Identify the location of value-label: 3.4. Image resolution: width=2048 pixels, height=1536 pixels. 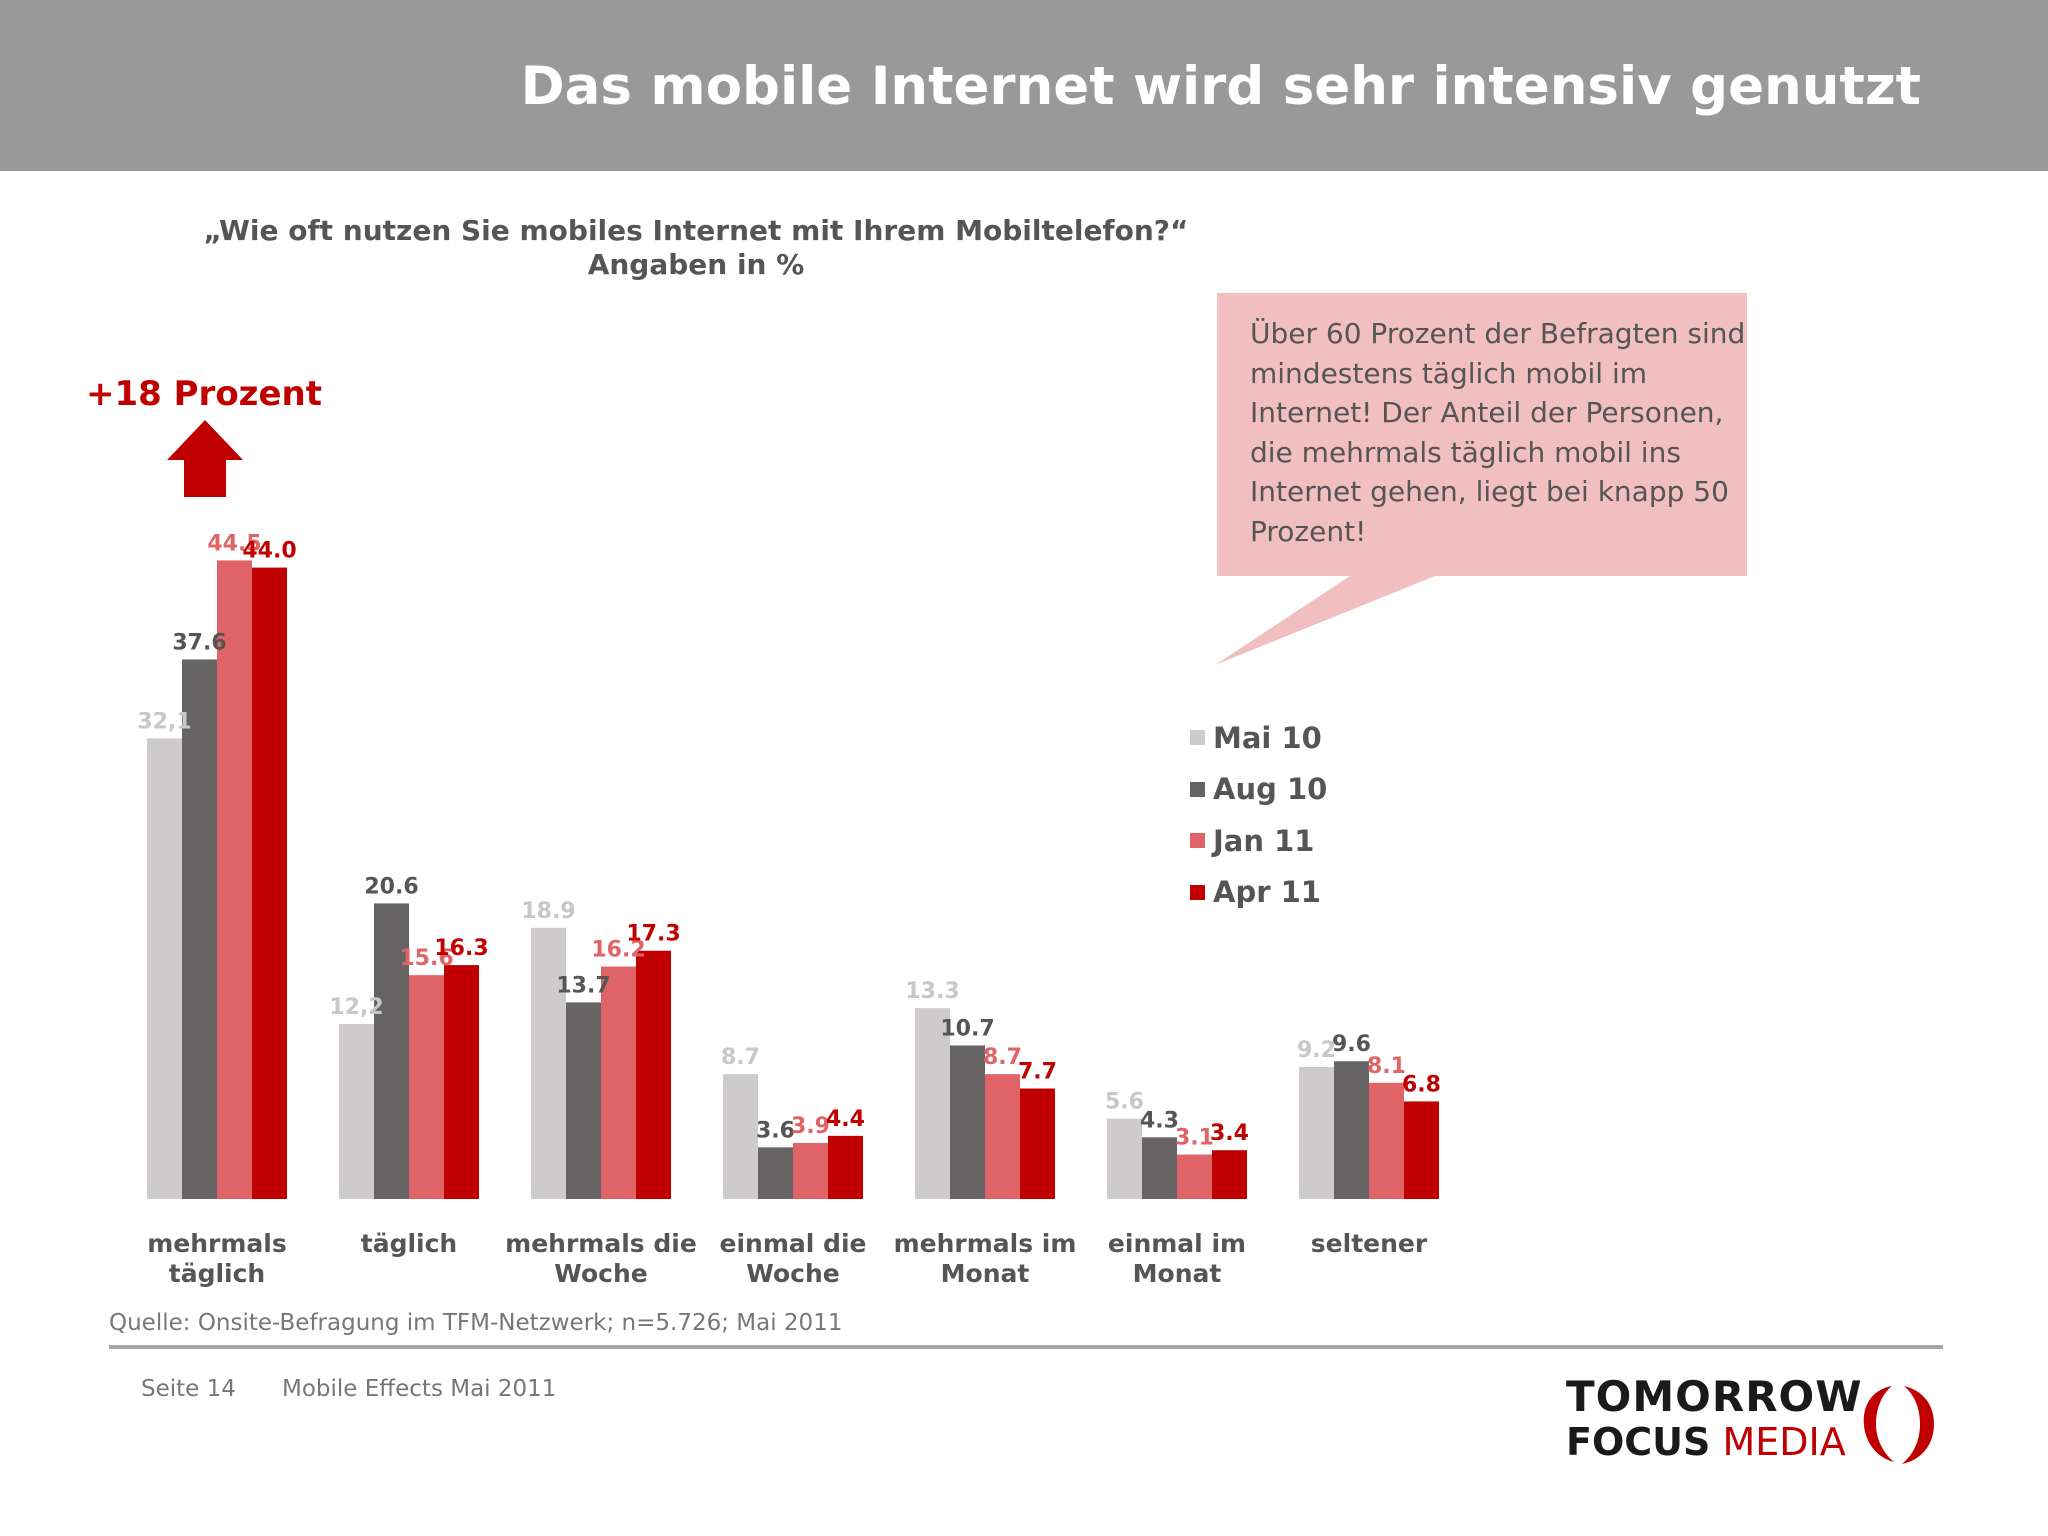
(1229, 1133).